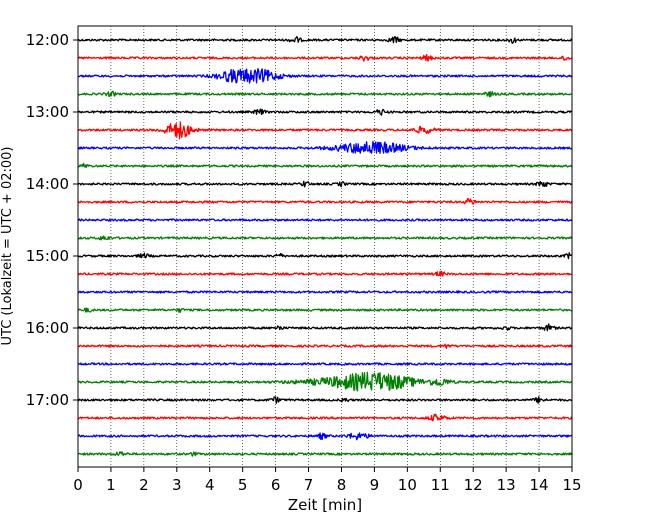 This screenshot has height=520, width=650. Describe the element at coordinates (47, 256) in the screenshot. I see `y-tick-label: 15:00` at that location.